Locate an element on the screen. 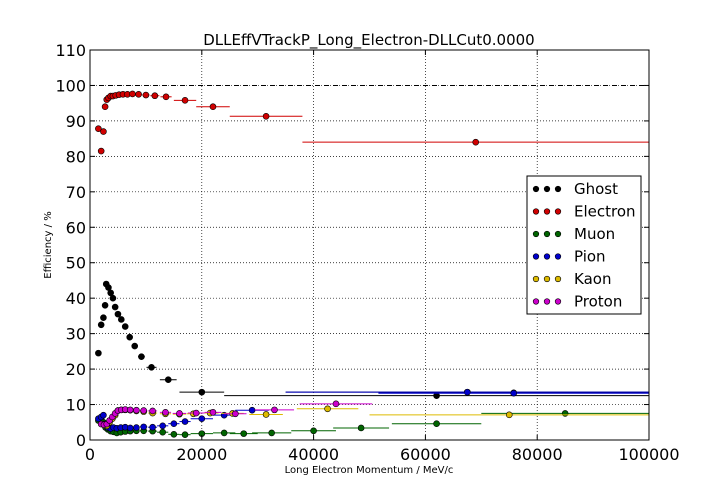  legend-box is located at coordinates (584, 245).